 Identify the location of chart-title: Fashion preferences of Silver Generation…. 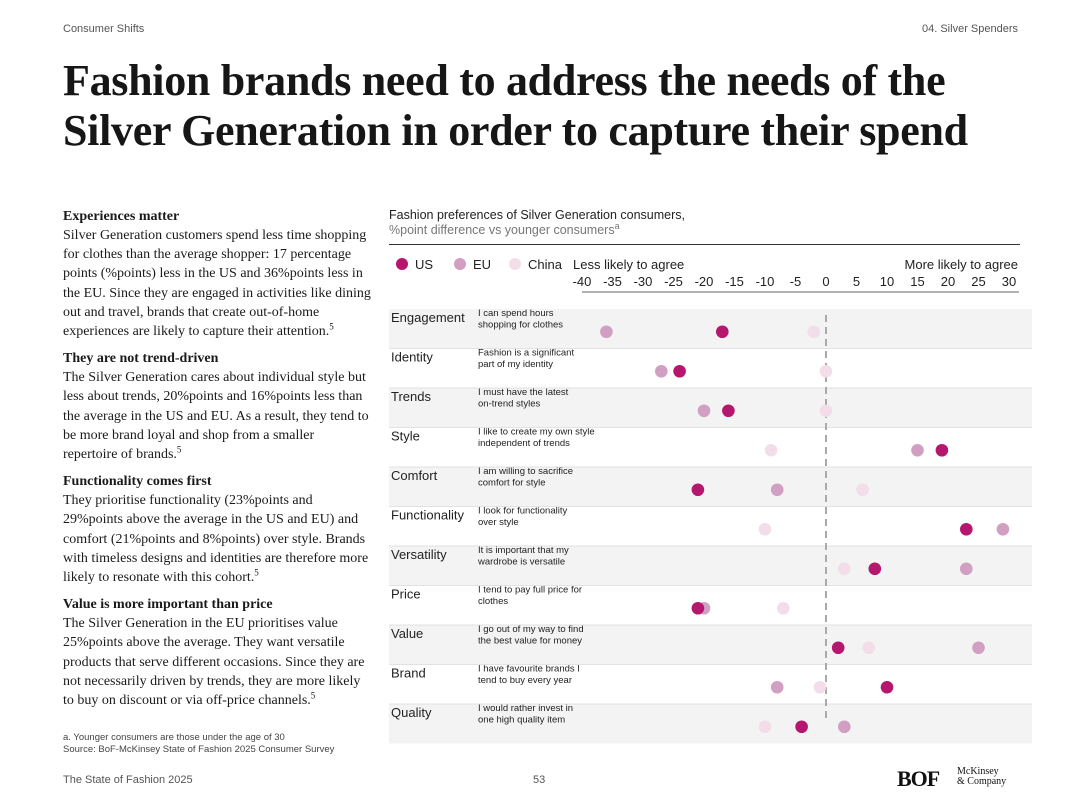
(537, 215).